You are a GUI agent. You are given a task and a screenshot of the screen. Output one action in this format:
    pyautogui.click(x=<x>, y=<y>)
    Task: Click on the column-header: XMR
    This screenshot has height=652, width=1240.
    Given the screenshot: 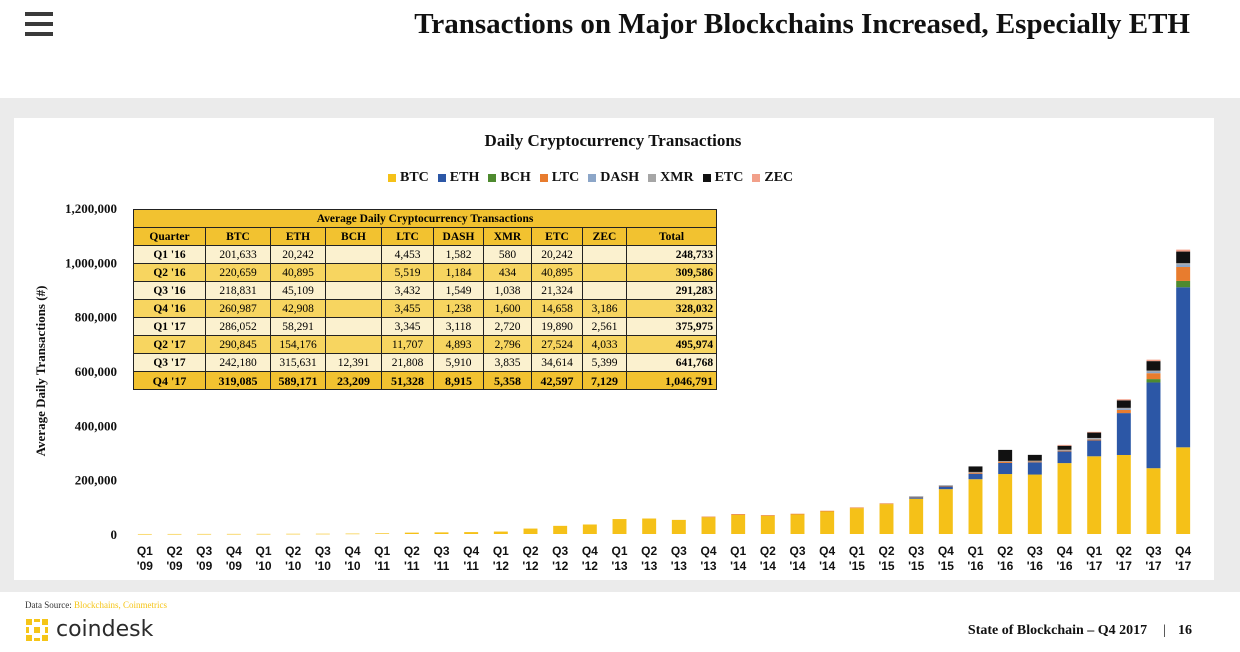 What is the action you would take?
    pyautogui.click(x=507, y=236)
    